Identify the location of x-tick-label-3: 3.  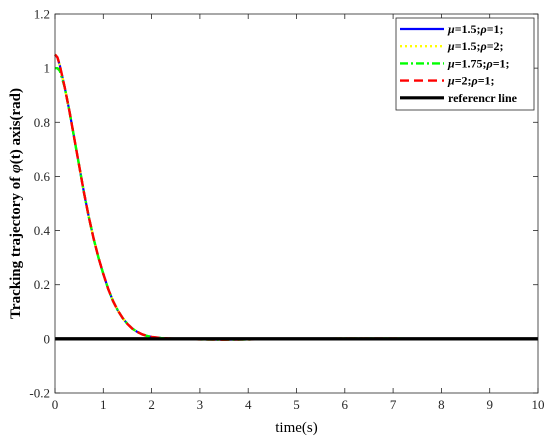
(200, 404).